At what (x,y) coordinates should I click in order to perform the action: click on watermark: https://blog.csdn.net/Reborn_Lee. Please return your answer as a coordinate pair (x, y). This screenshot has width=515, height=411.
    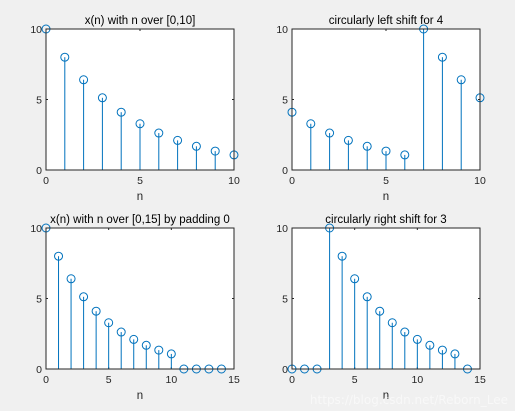
    Looking at the image, I should click on (409, 400).